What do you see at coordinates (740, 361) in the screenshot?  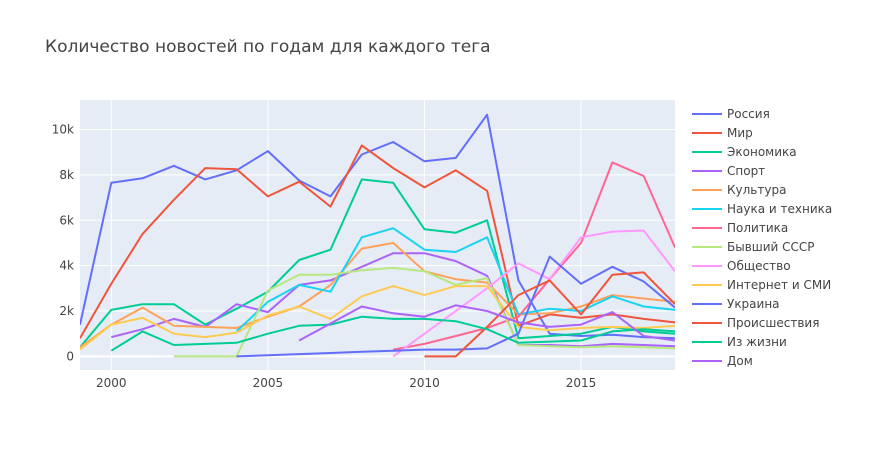 I see `legend-label: Дом` at bounding box center [740, 361].